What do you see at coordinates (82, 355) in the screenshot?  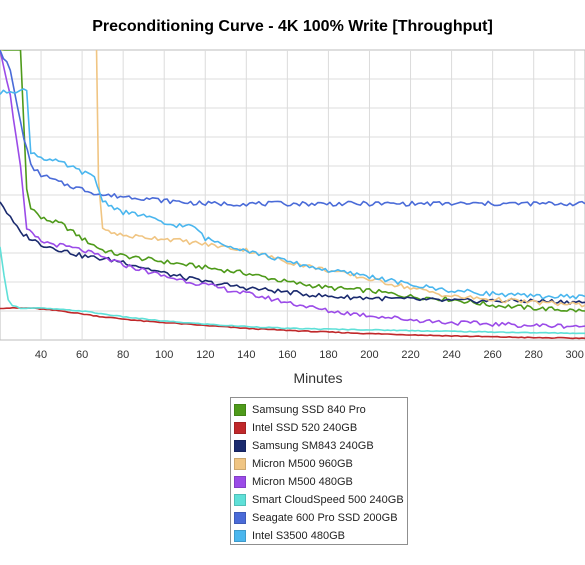 I see `x-tick-label: 60` at bounding box center [82, 355].